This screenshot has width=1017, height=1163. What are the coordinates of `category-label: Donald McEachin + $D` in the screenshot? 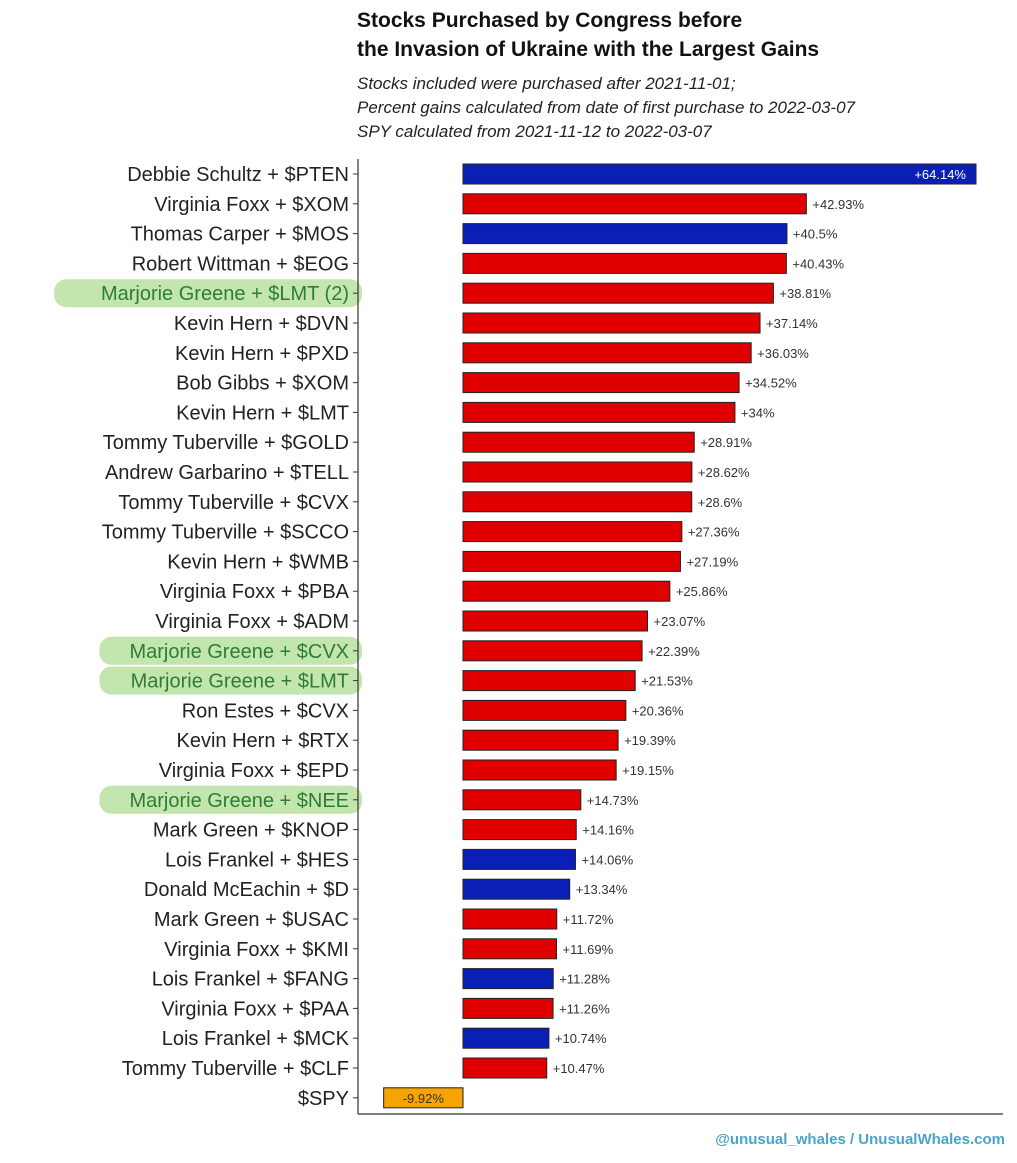 It's located at (246, 890).